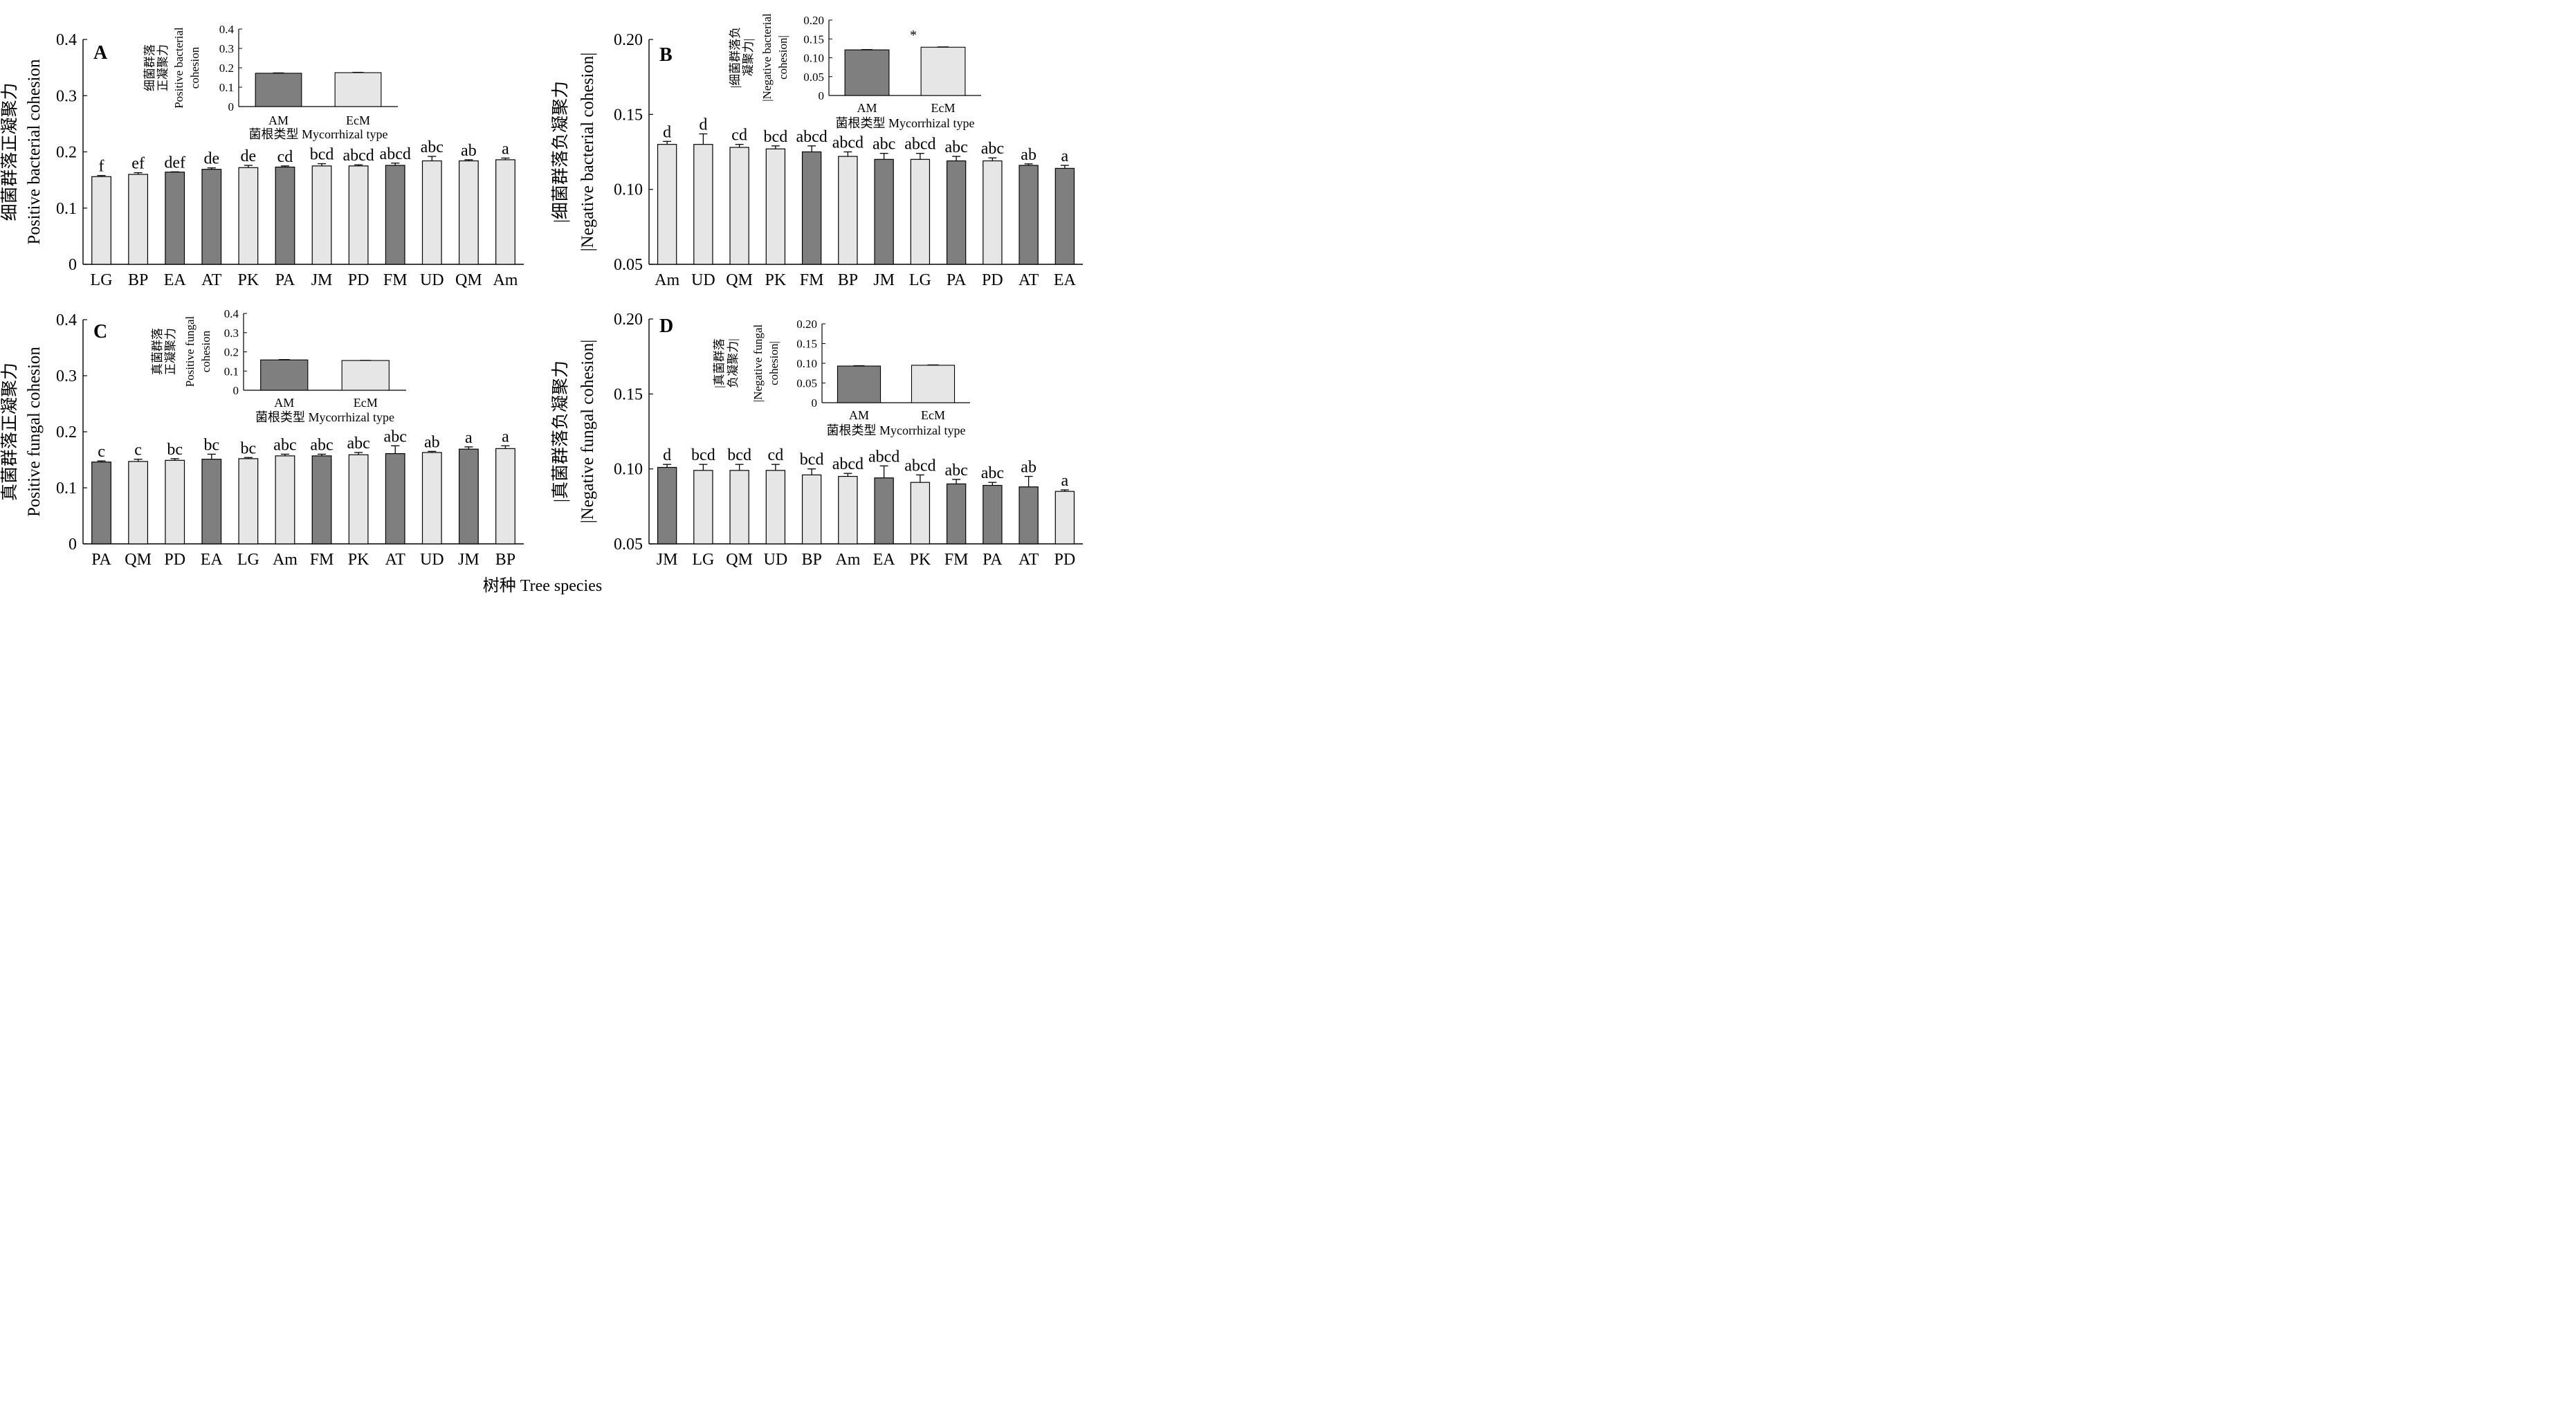 The width and height of the screenshot is (2576, 1415). Describe the element at coordinates (157, 351) in the screenshot. I see `inset-y-axis-title: 真菌群落` at that location.